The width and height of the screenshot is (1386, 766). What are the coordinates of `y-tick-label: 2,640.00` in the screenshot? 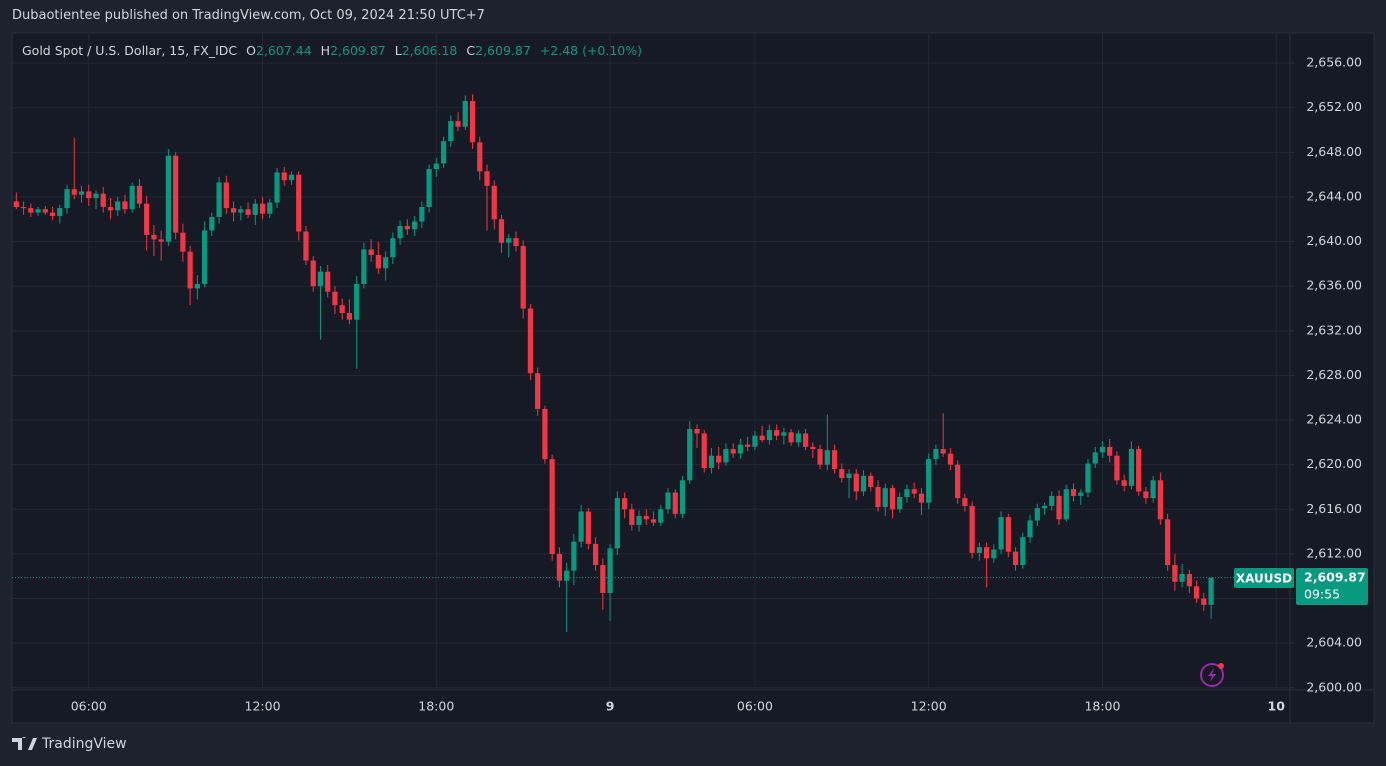 It's located at (1334, 240).